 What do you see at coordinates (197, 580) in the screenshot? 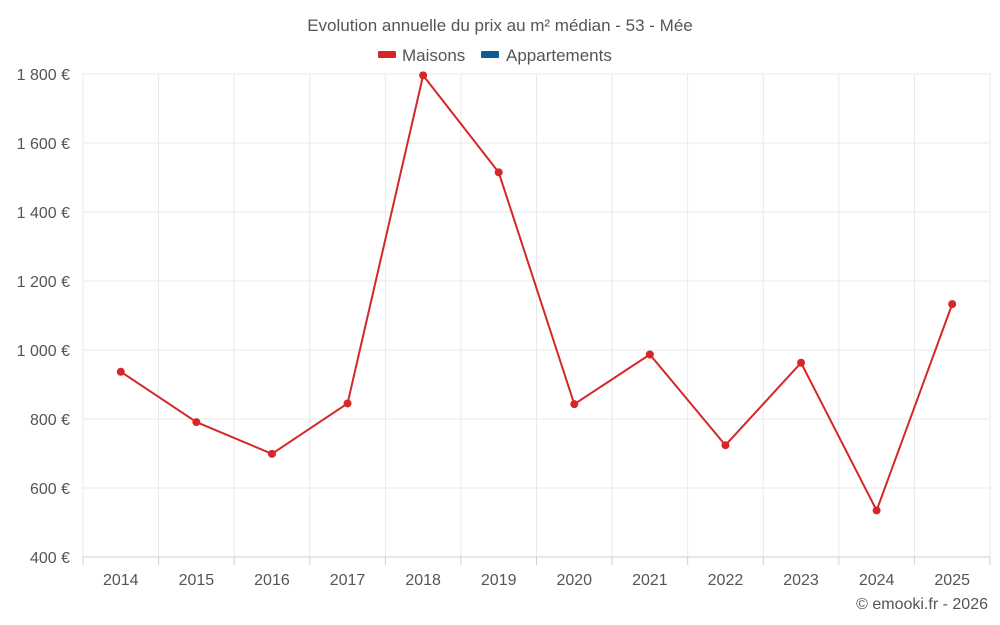
I see `x-tick-label: 2015` at bounding box center [197, 580].